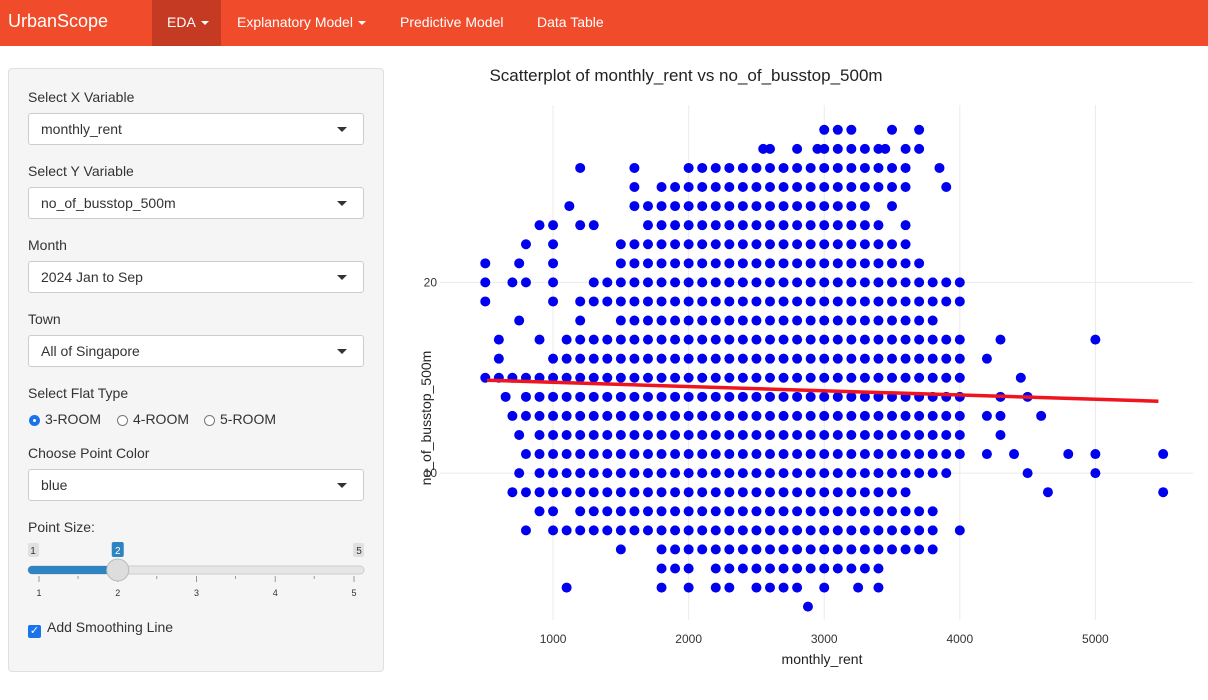  I want to click on nav-item: Predictive Model, so click(452, 22).